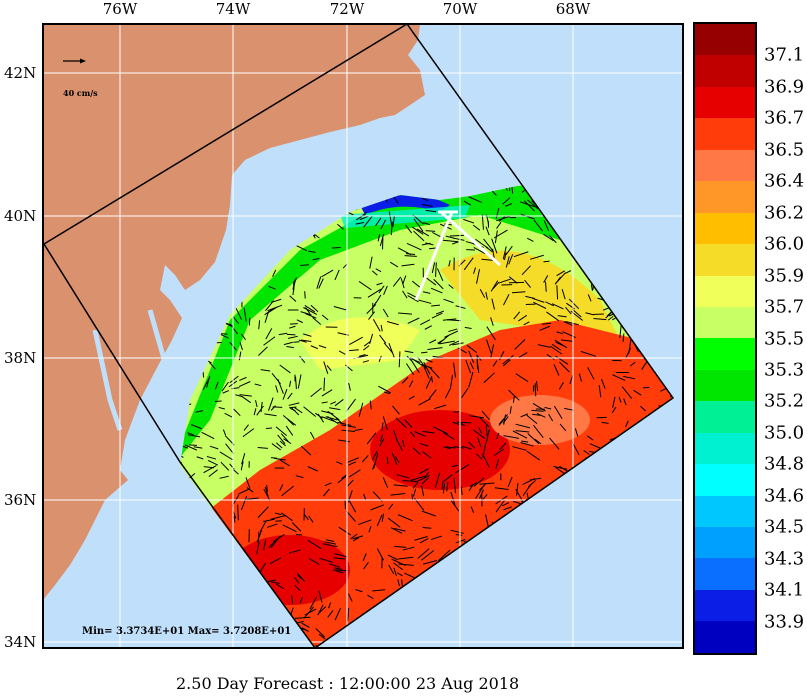 Image resolution: width=807 pixels, height=697 pixels. What do you see at coordinates (20, 73) in the screenshot?
I see `lat-label: 42N` at bounding box center [20, 73].